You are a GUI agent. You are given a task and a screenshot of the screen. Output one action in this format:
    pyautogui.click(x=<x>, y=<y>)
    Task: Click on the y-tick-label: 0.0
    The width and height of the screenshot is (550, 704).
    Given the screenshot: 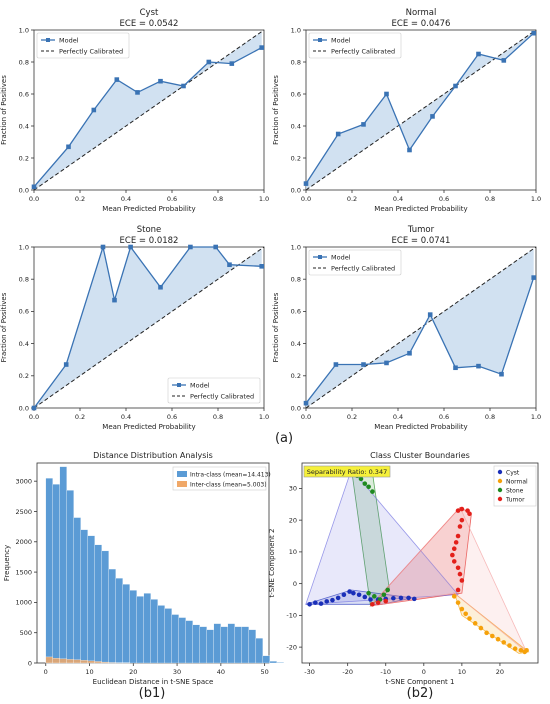 What is the action you would take?
    pyautogui.click(x=296, y=190)
    